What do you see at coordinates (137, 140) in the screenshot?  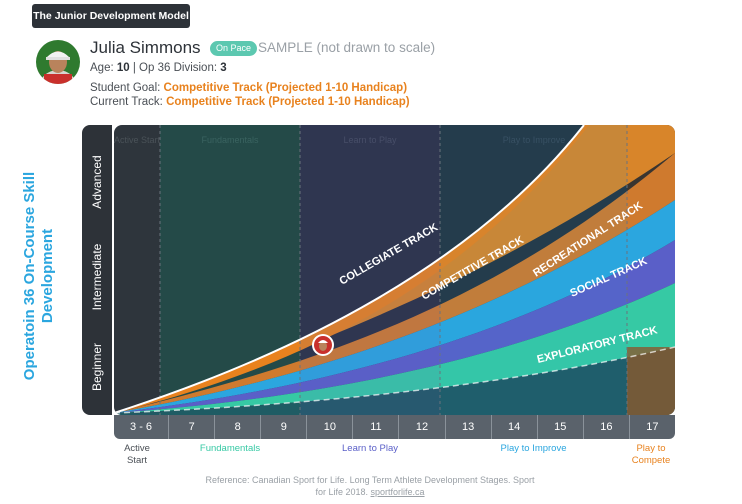 I see `faded-label-active-start: Active Start` at bounding box center [137, 140].